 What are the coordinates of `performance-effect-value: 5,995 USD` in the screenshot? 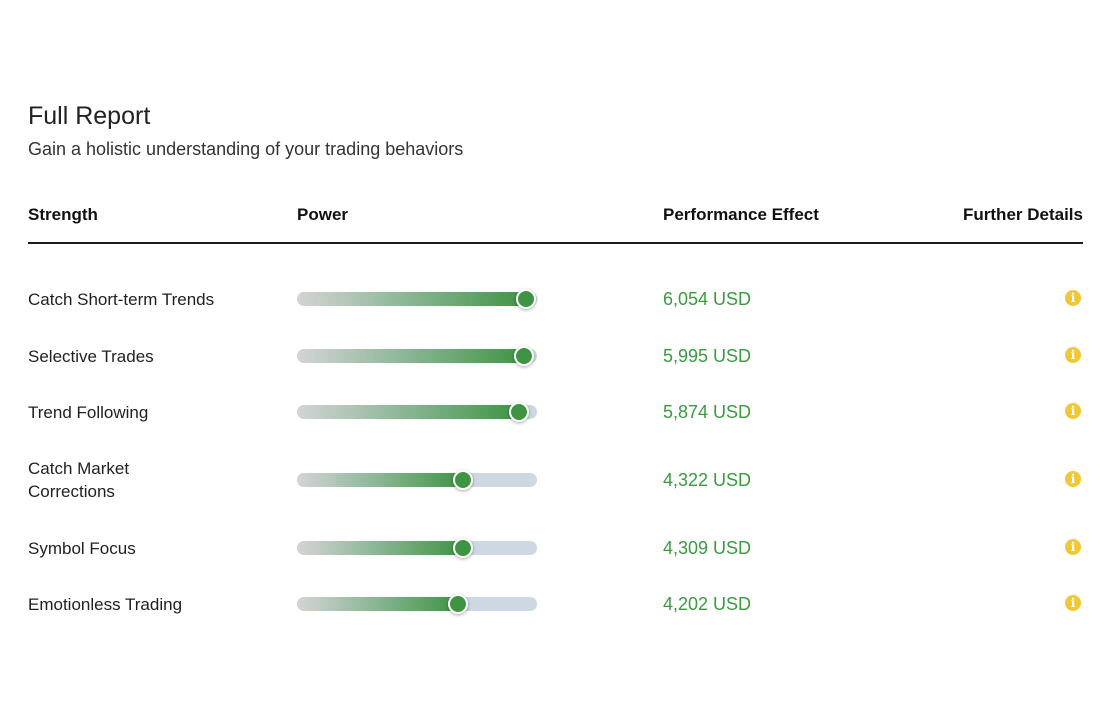 It's located at (707, 356).